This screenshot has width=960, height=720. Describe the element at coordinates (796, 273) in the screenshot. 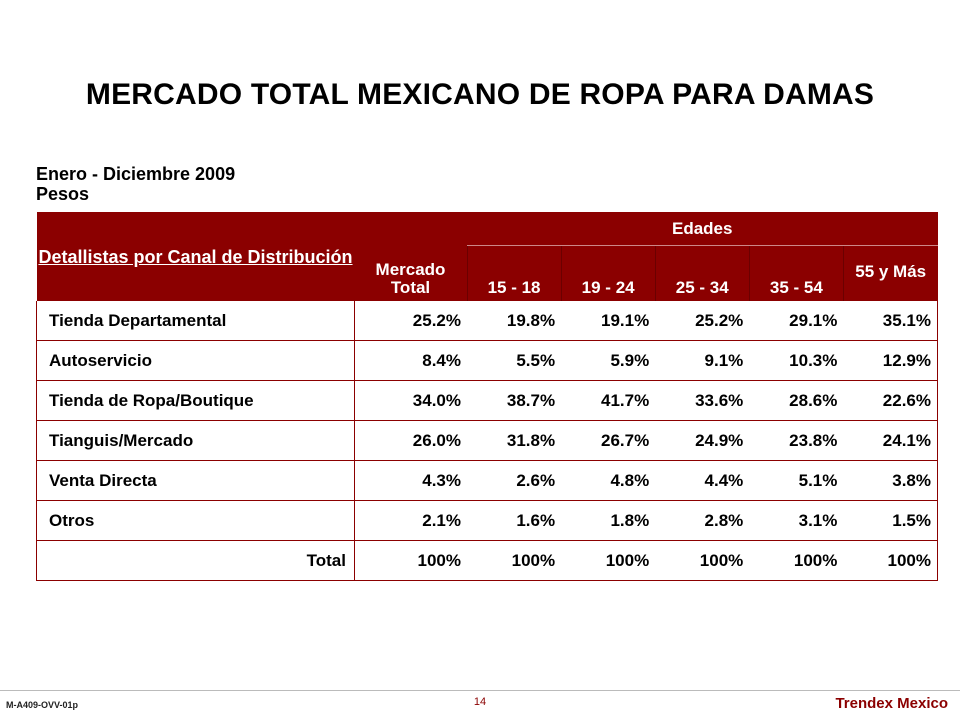

I see `header-age-group: 35 - 54` at that location.